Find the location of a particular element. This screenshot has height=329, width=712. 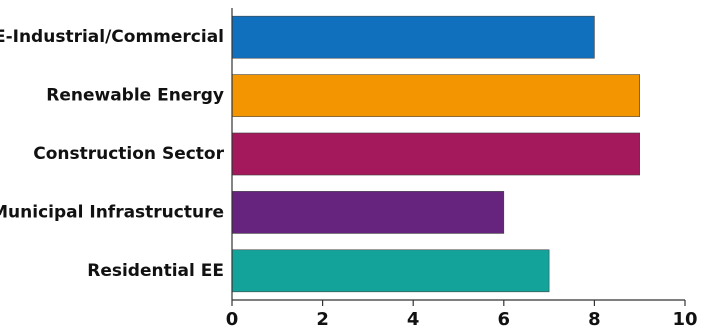

category-label-2: Construction Sector is located at coordinates (128, 154).